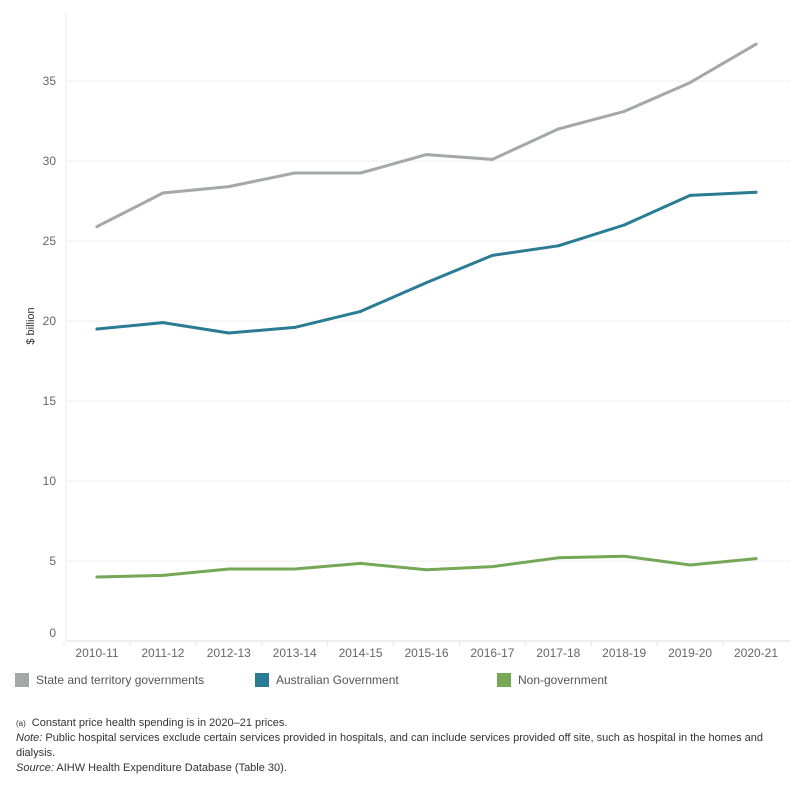  I want to click on legend-item-nongov: Non-government, so click(552, 680).